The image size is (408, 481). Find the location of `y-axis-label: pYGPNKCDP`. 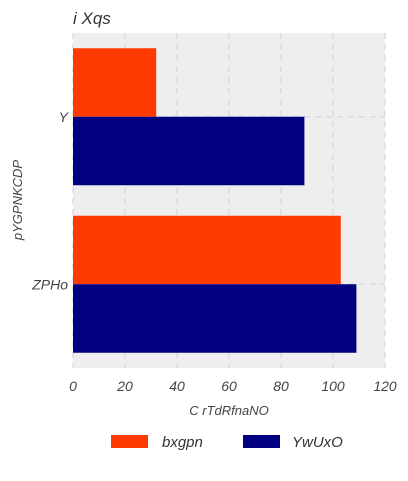

y-axis-label: pYGPNKCDP is located at coordinates (17, 201).